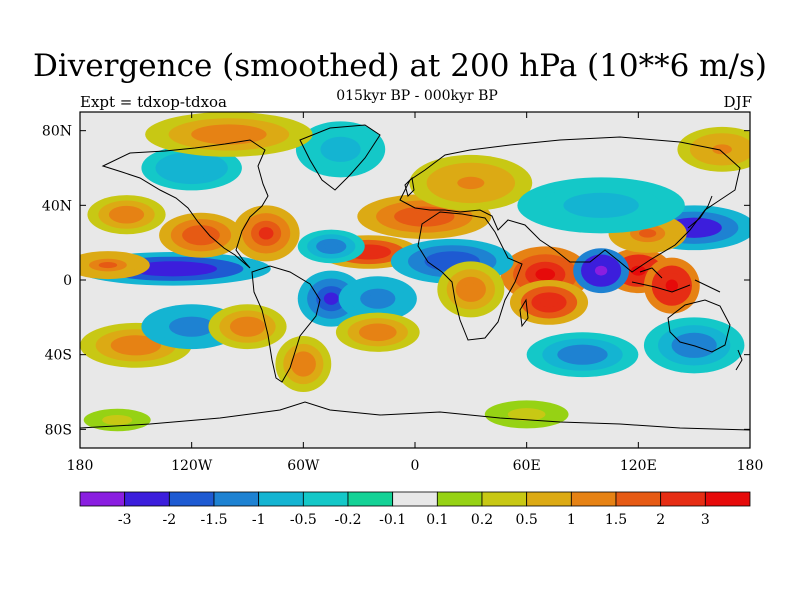  Describe the element at coordinates (660, 520) in the screenshot. I see `colorbar-label: 2` at that location.